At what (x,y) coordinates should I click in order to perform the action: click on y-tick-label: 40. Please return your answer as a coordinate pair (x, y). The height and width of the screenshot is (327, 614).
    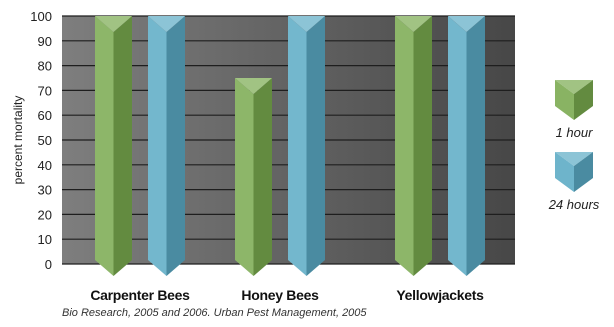
    Looking at the image, I should click on (45, 165).